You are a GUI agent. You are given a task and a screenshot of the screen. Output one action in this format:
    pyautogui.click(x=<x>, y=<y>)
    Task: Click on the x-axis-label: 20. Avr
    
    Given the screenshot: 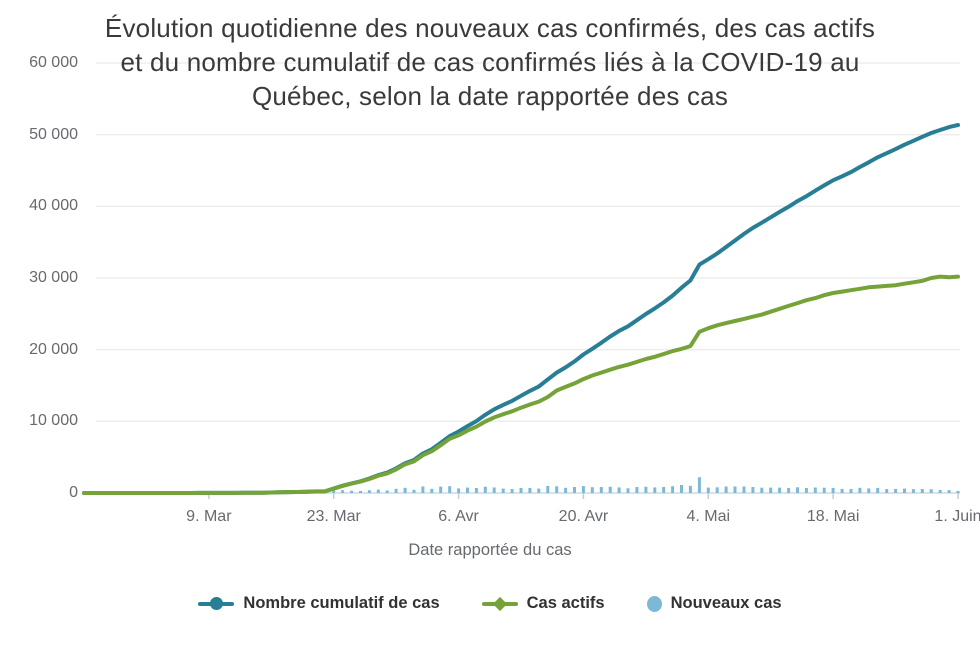 What is the action you would take?
    pyautogui.click(x=583, y=516)
    